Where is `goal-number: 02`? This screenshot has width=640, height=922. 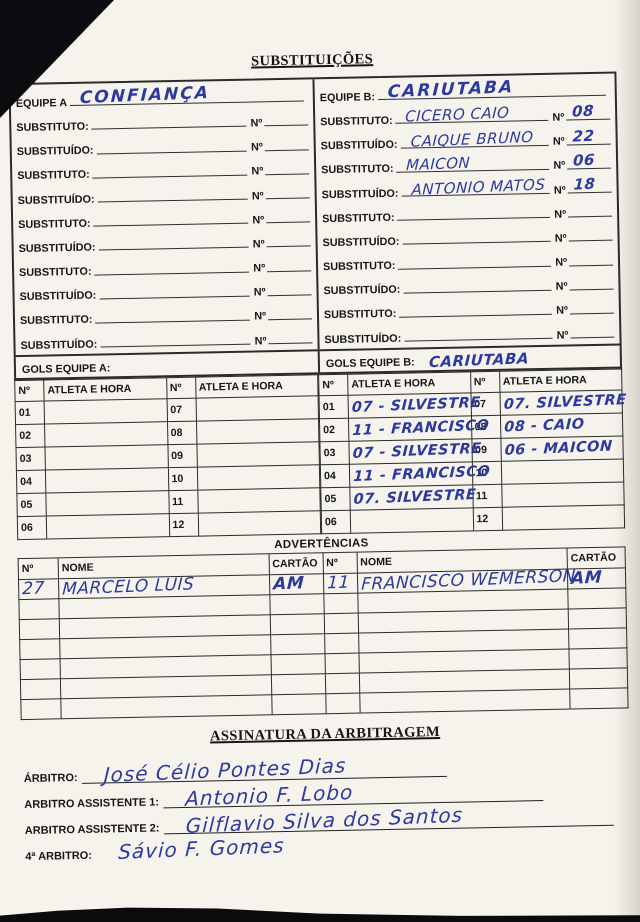 goal-number: 02 is located at coordinates (30, 436).